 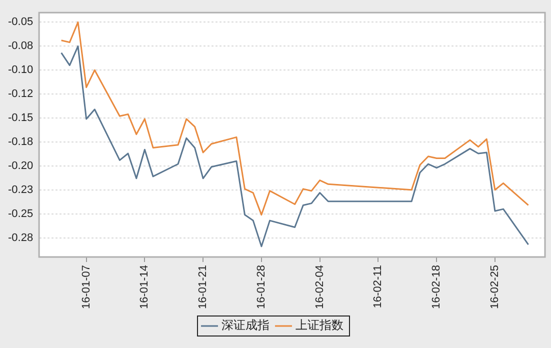 I want to click on y-tick-label: -0.12, so click(x=21, y=94).